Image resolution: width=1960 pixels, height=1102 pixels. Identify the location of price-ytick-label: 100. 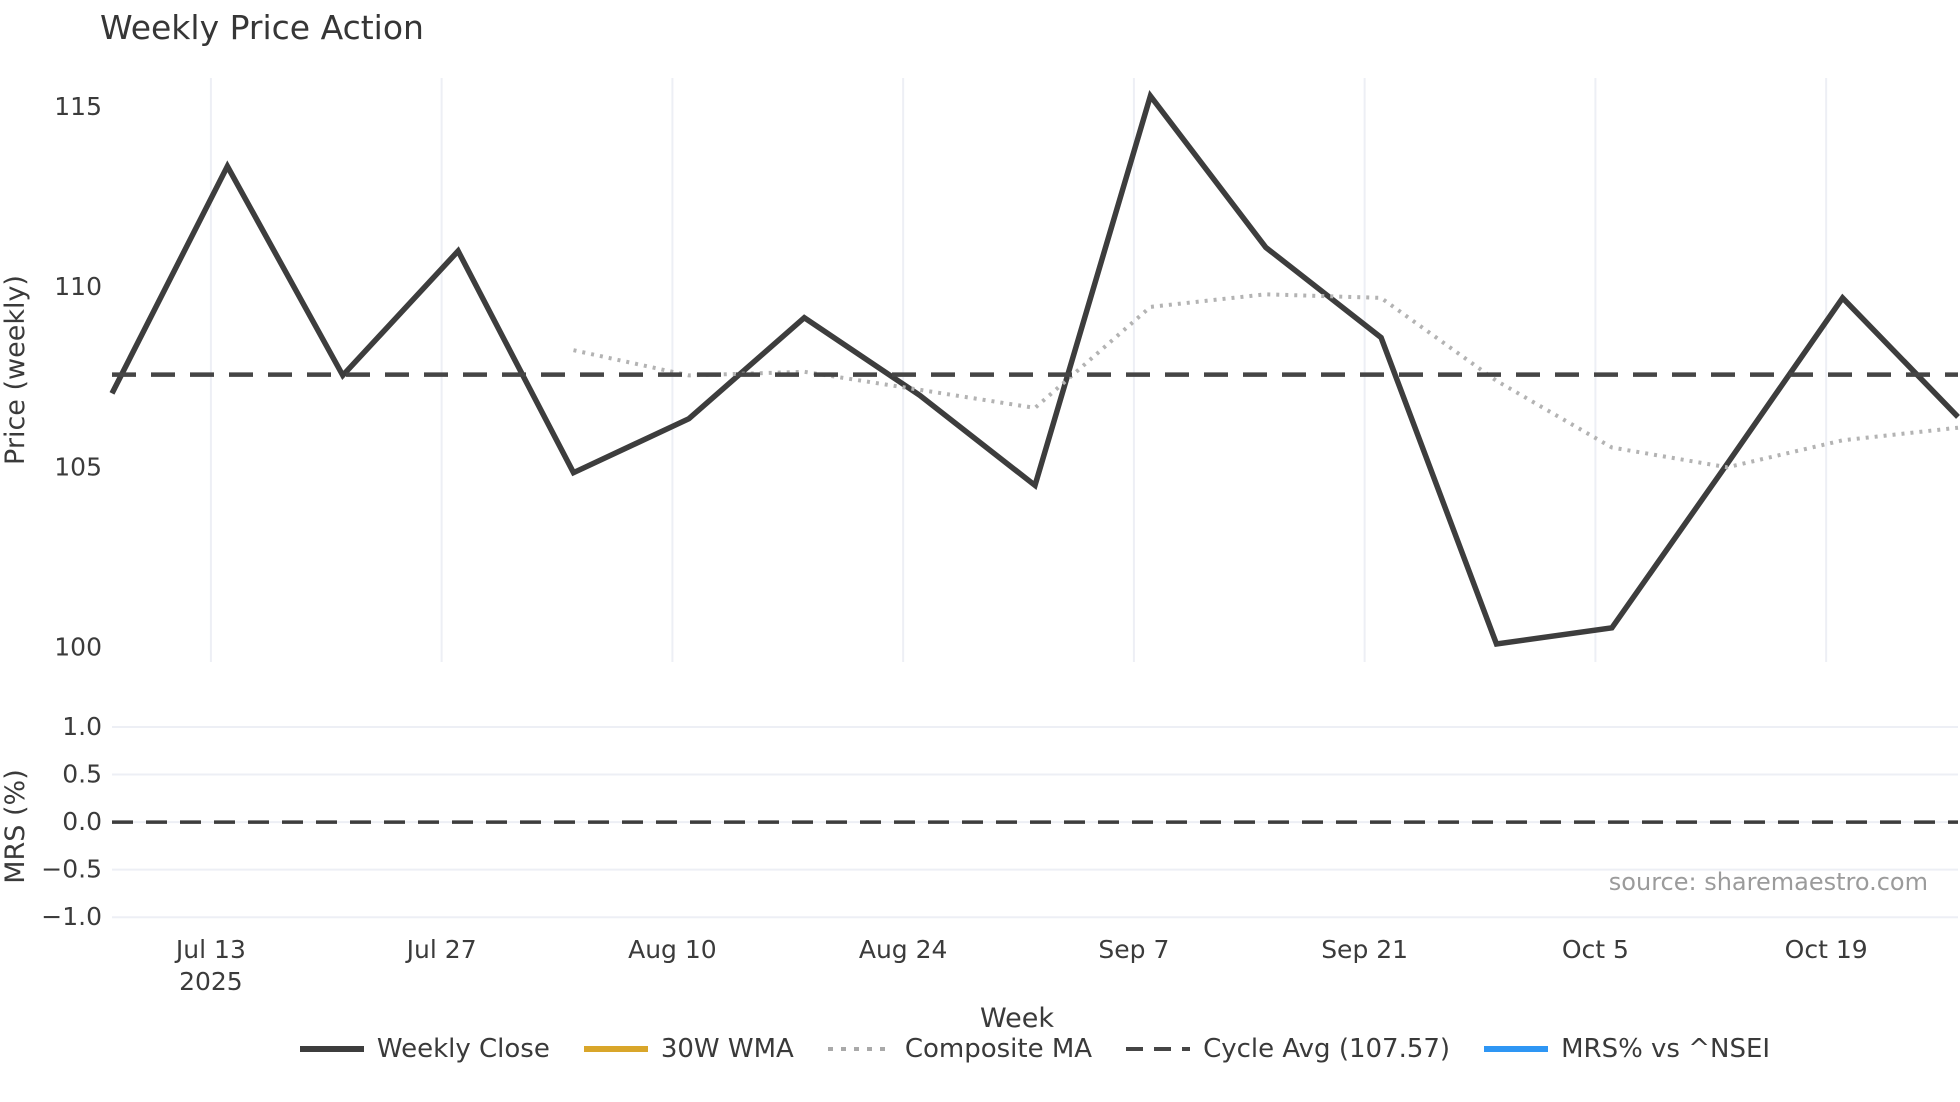
(78, 647).